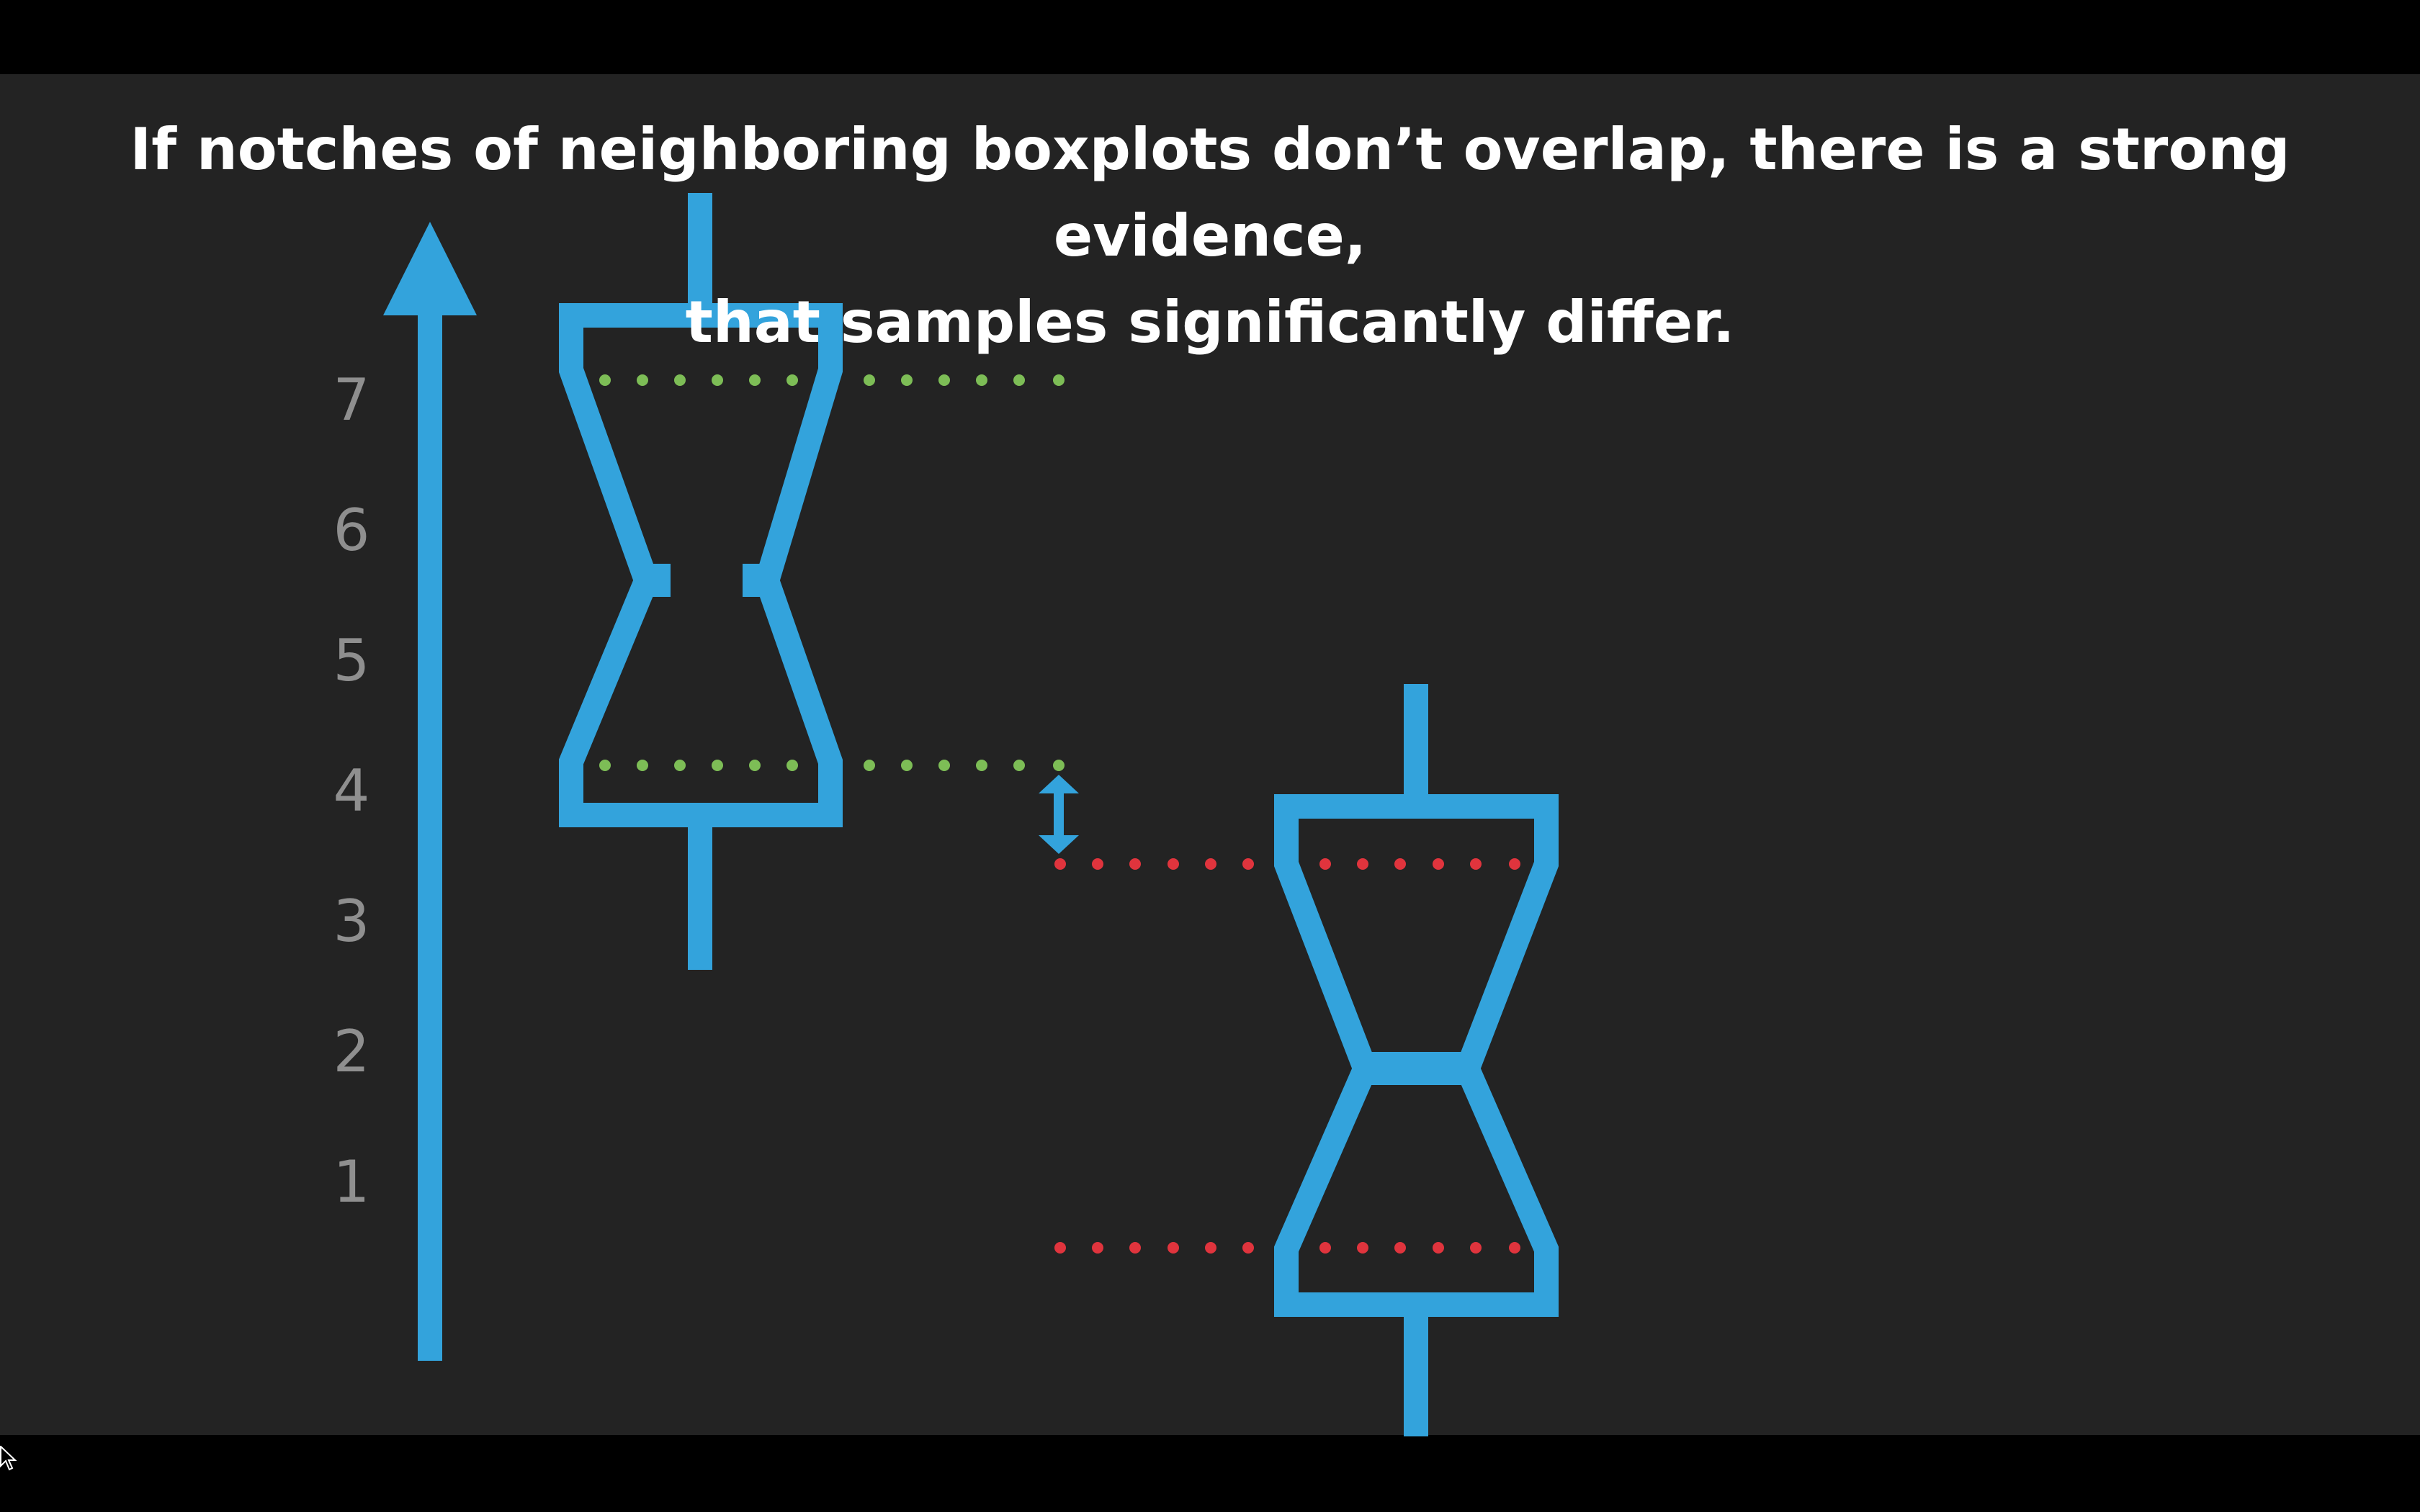 The height and width of the screenshot is (1512, 2420). What do you see at coordinates (701, 565) in the screenshot?
I see `boxplot-left-notched-box` at bounding box center [701, 565].